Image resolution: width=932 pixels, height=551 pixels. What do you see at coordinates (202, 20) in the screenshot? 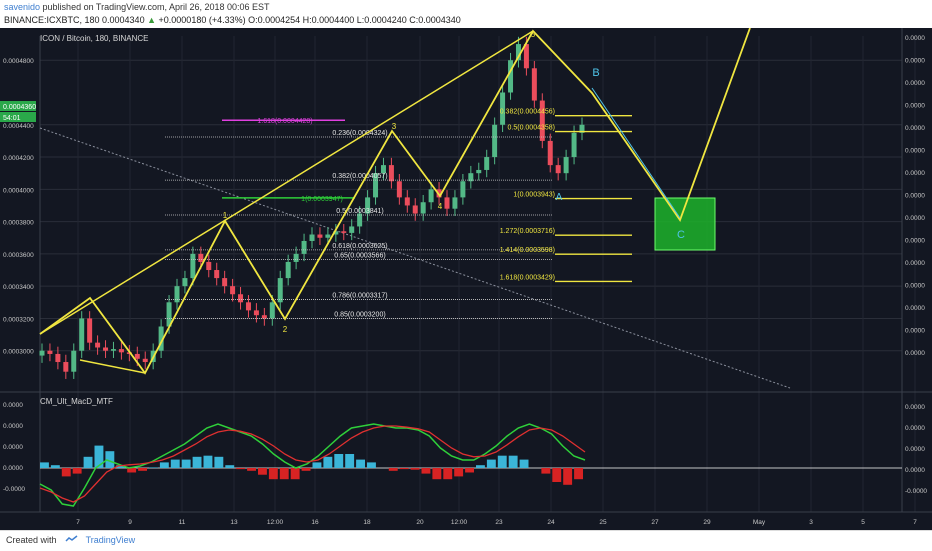
I see `price-change: +0.0000180 (+4.33%)` at bounding box center [202, 20].